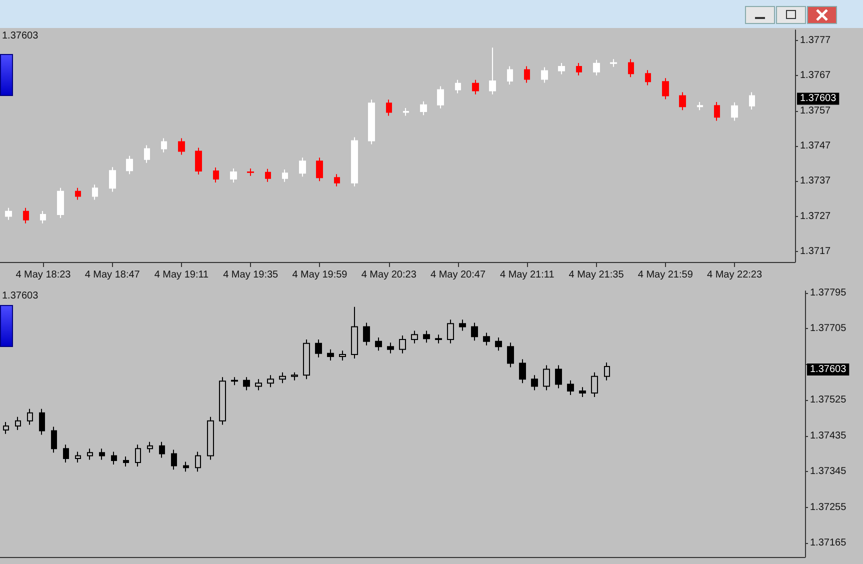  What do you see at coordinates (44, 275) in the screenshot?
I see `x-tick-label: 4 May 18:23` at bounding box center [44, 275].